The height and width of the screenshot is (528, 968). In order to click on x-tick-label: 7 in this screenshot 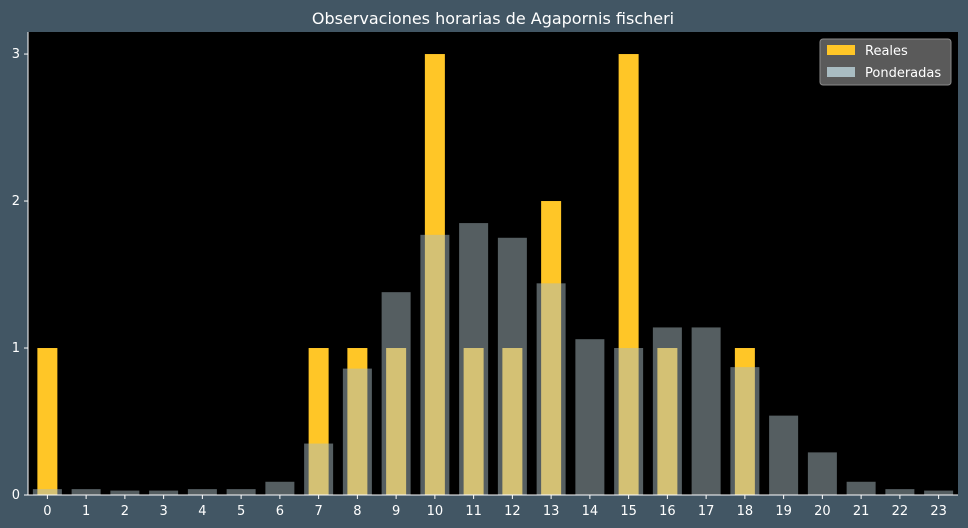, I will do `click(318, 511)`.